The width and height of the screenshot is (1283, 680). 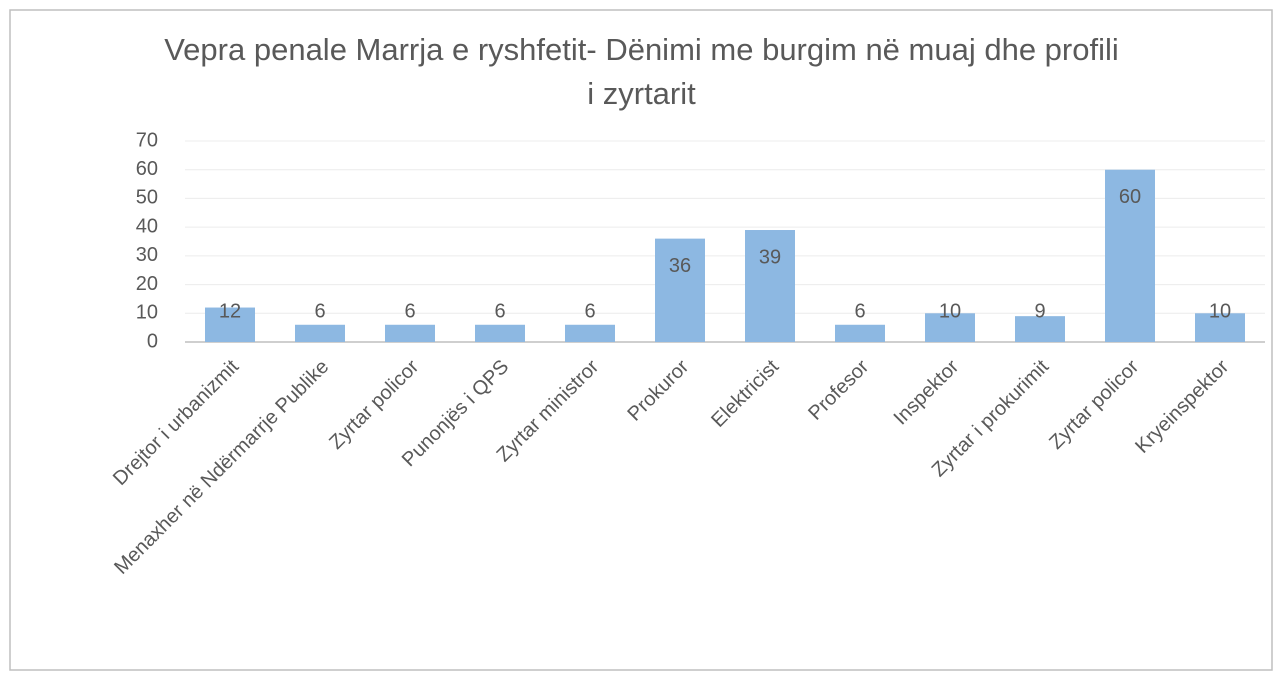 What do you see at coordinates (230, 311) in the screenshot?
I see `data-label: 12` at bounding box center [230, 311].